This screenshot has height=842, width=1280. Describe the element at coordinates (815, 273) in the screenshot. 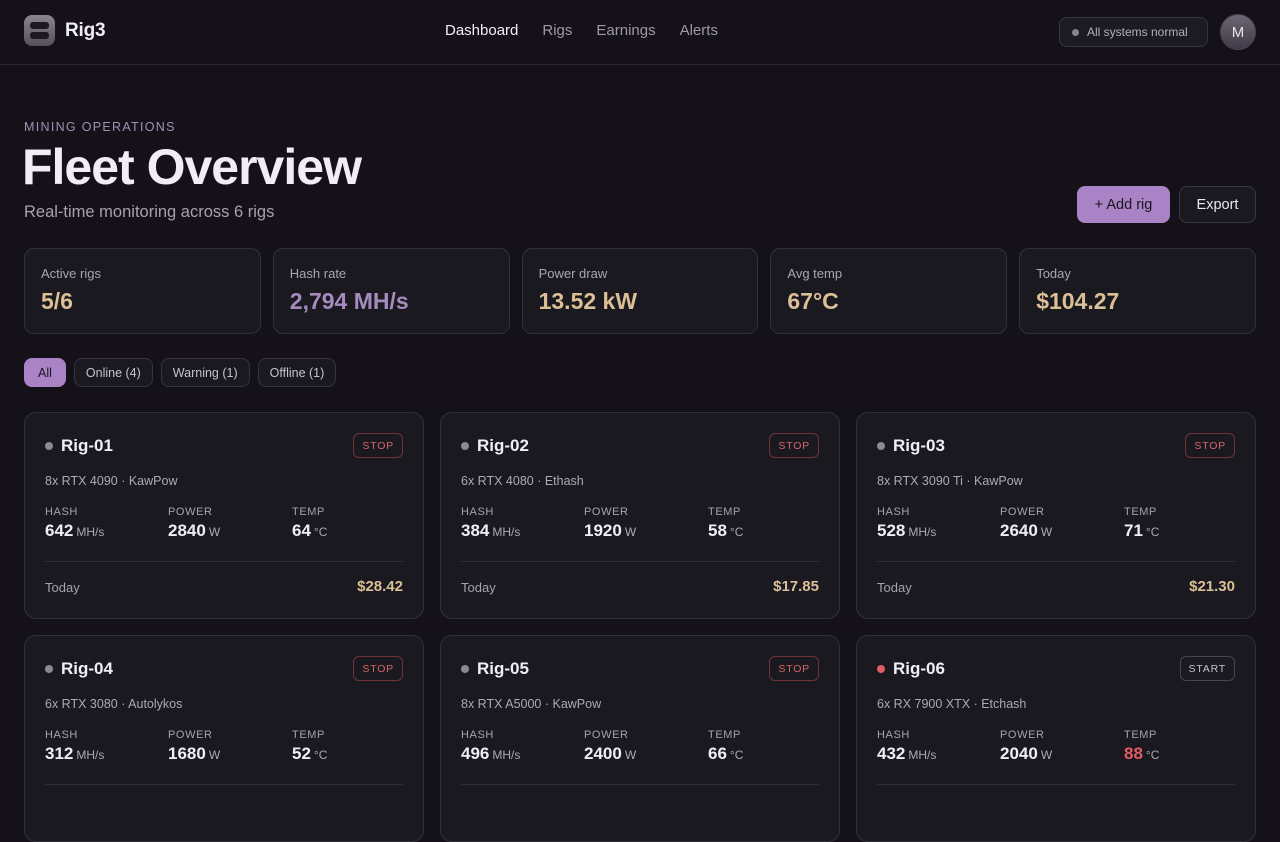

I see `stat-label: Avg temp` at that location.